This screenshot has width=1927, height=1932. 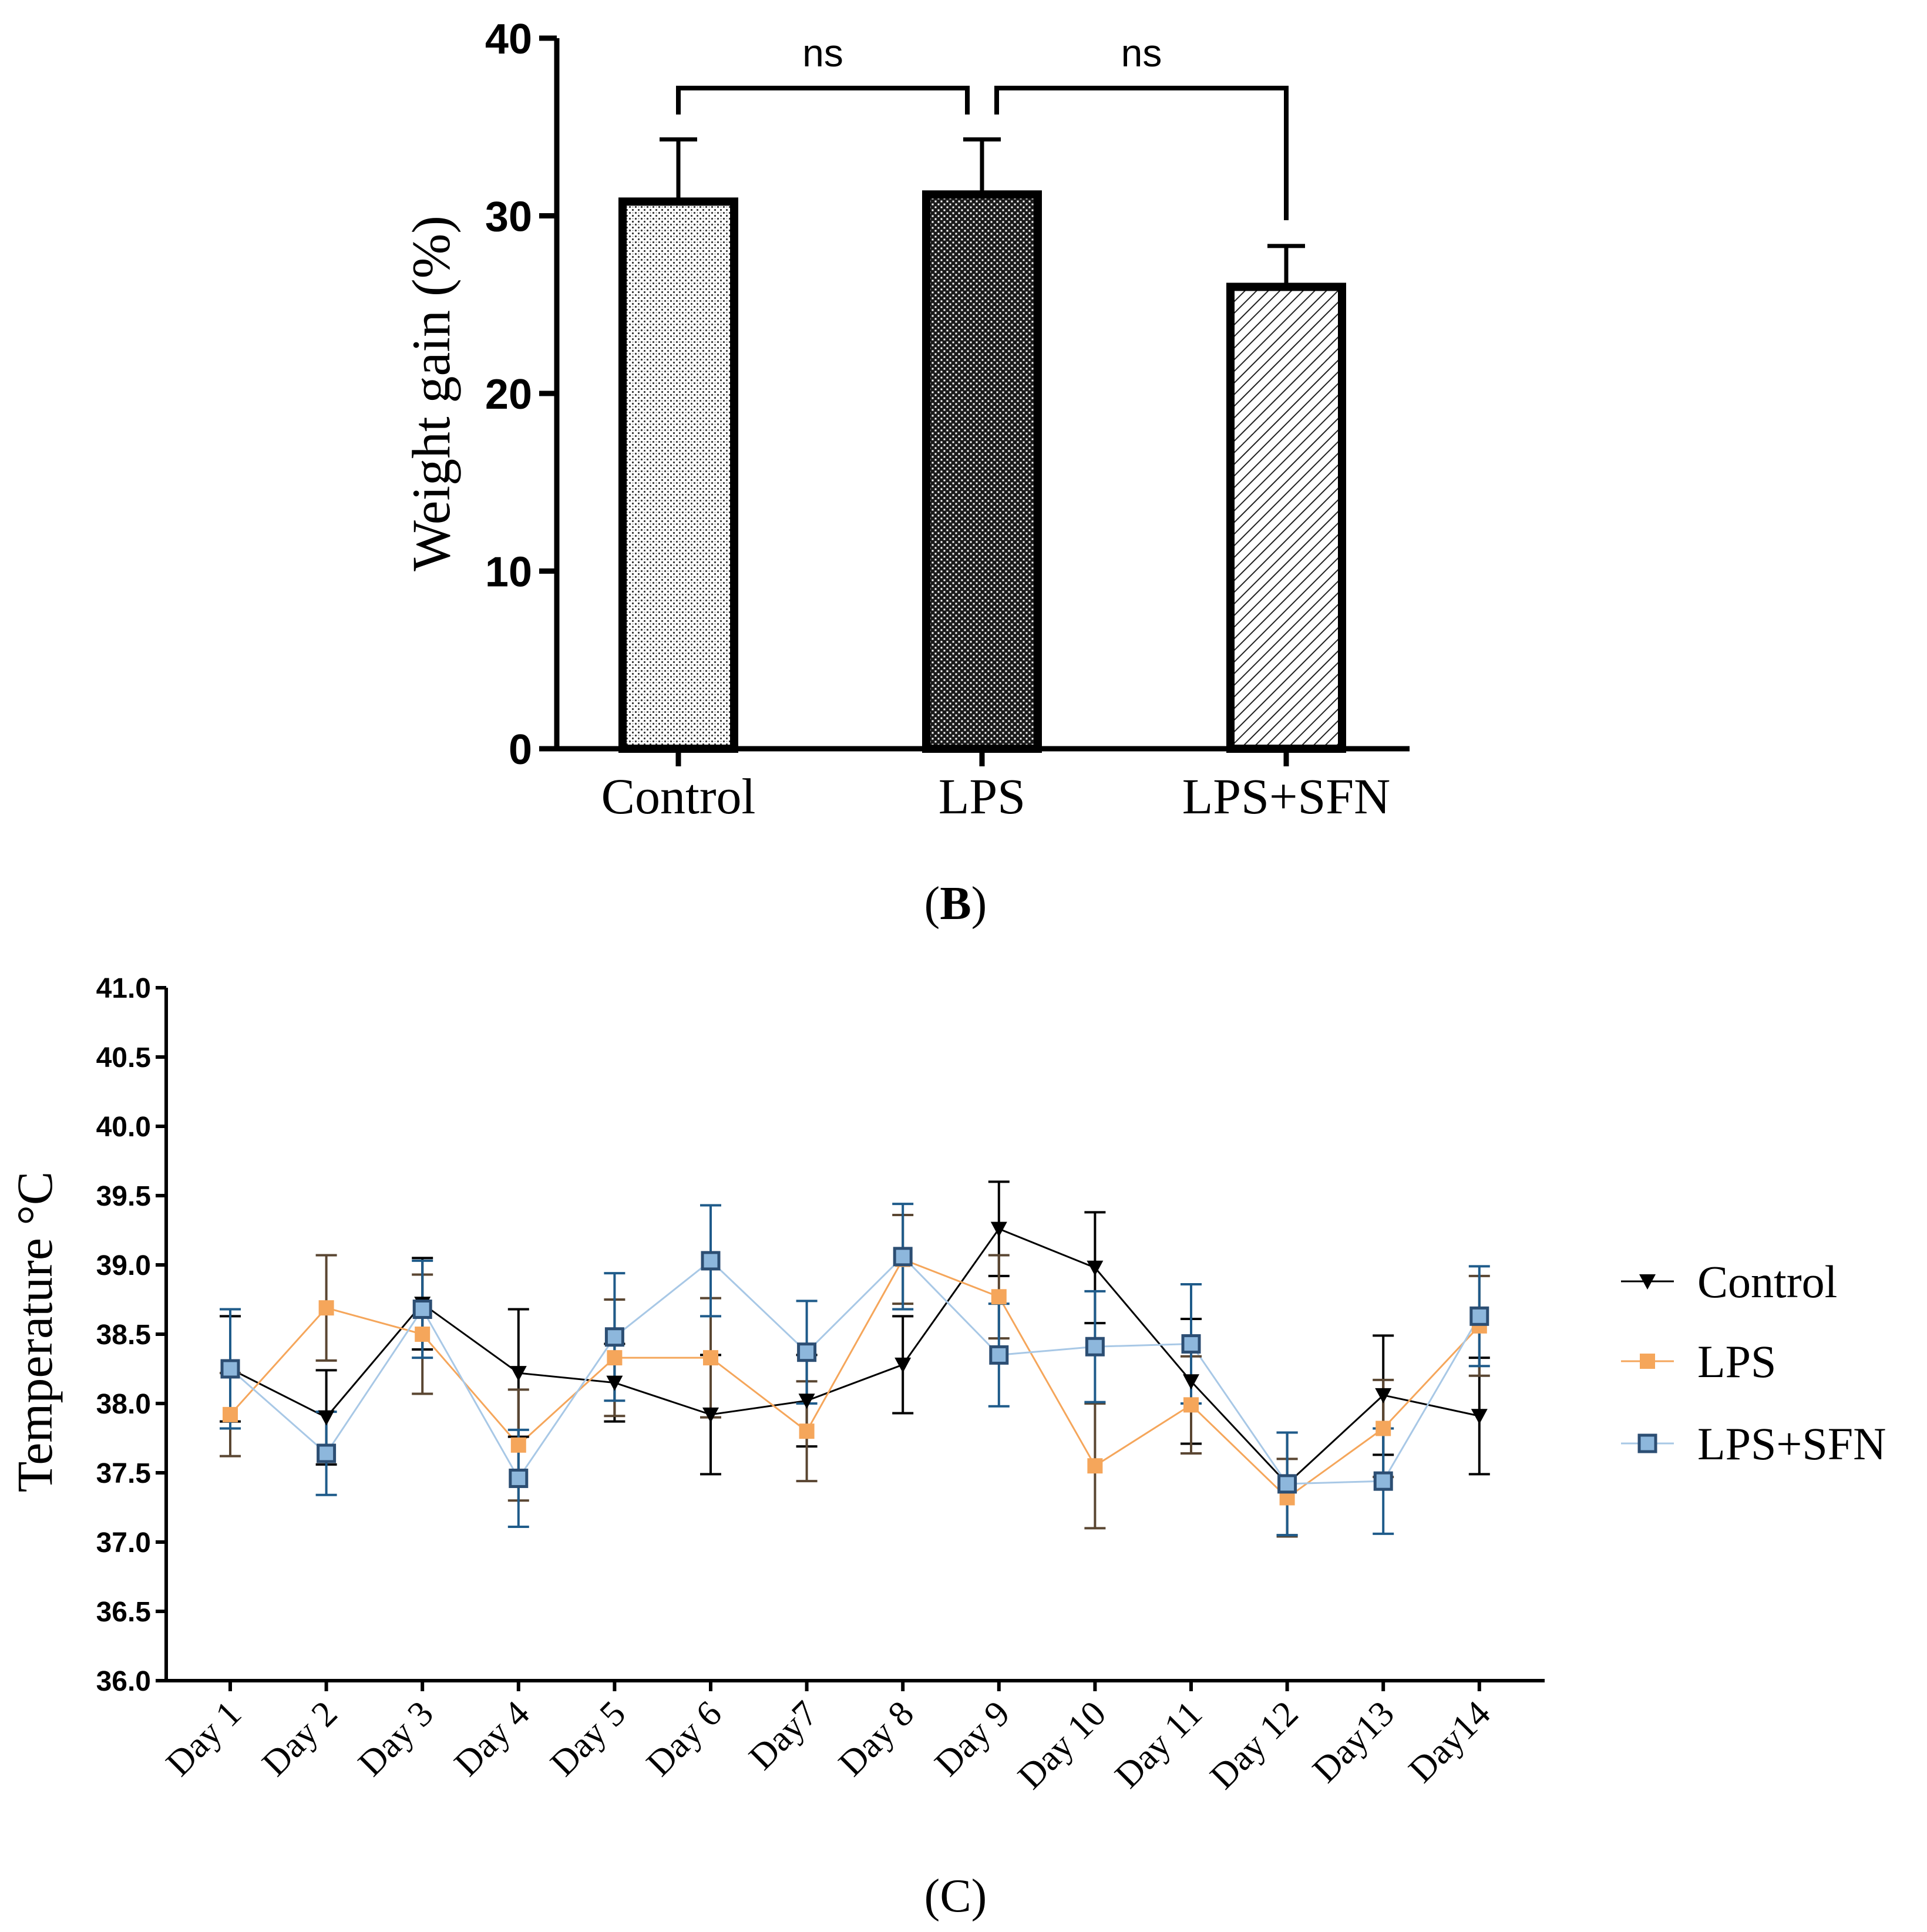 I want to click on series-line-control, so click(x=855, y=1356).